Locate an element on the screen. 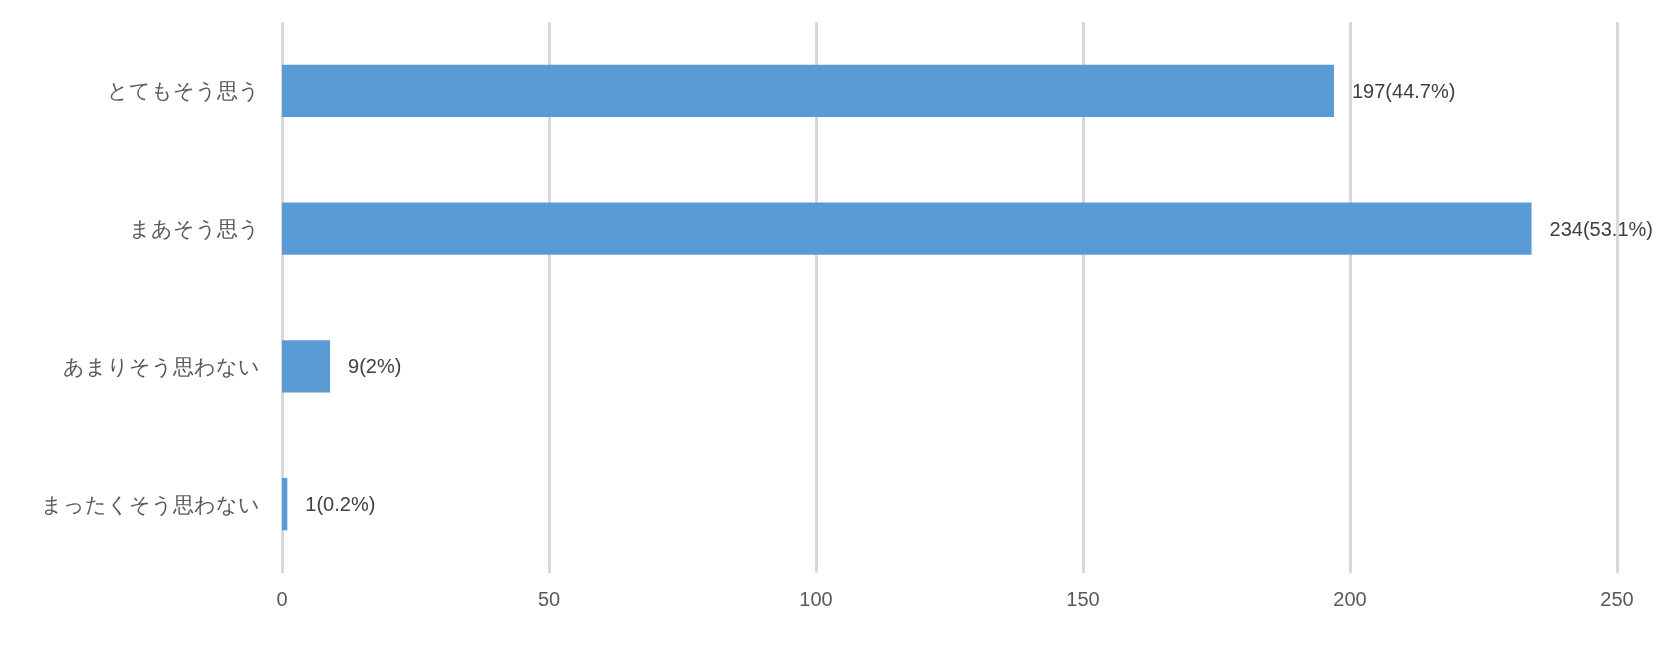  x-tick-label: 250 is located at coordinates (1617, 599).